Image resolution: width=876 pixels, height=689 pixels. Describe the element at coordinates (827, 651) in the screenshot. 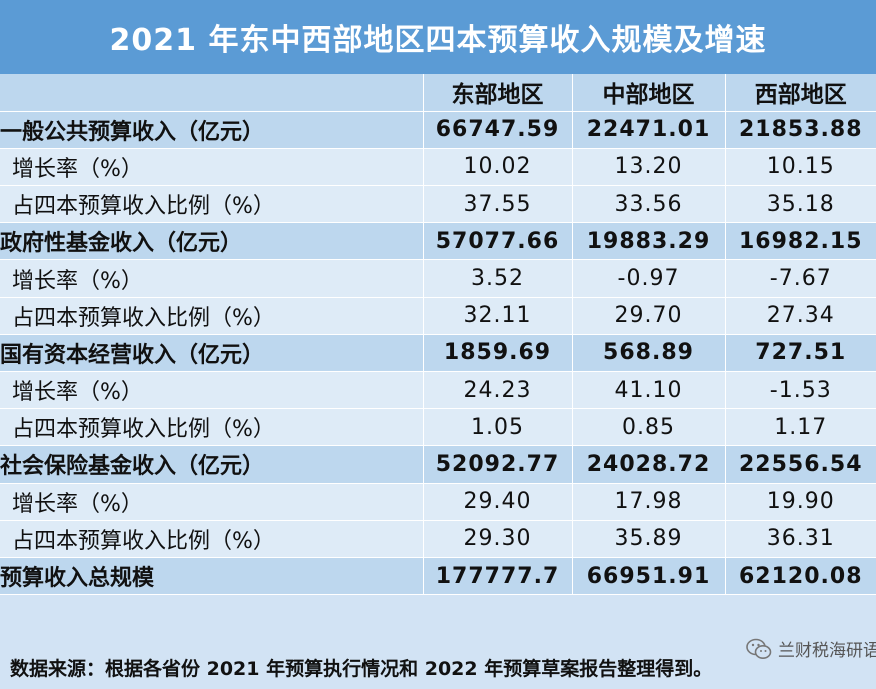

I see `watermark-text: 兰财税海研语` at that location.